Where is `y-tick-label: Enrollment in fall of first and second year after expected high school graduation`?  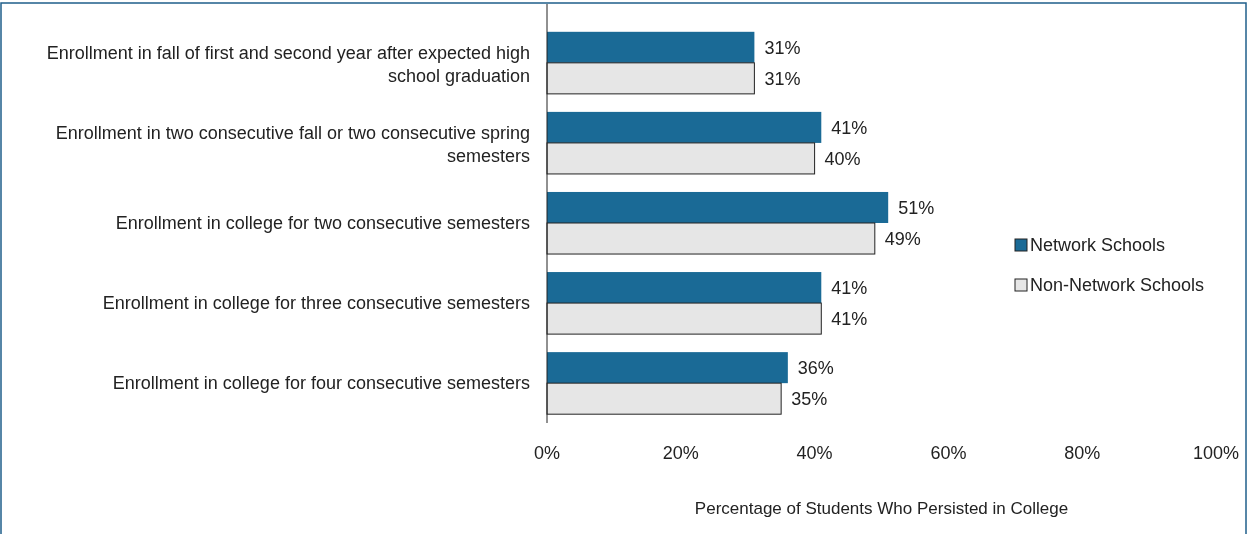 y-tick-label: Enrollment in fall of first and second year after expected high school graduation is located at coordinates (288, 64).